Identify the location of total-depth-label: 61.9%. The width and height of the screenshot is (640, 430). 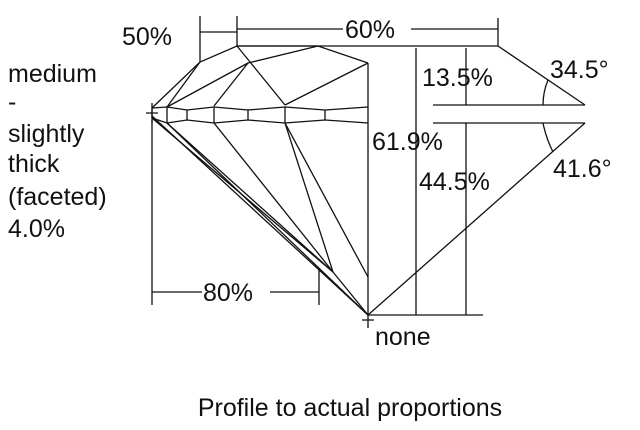
(407, 142).